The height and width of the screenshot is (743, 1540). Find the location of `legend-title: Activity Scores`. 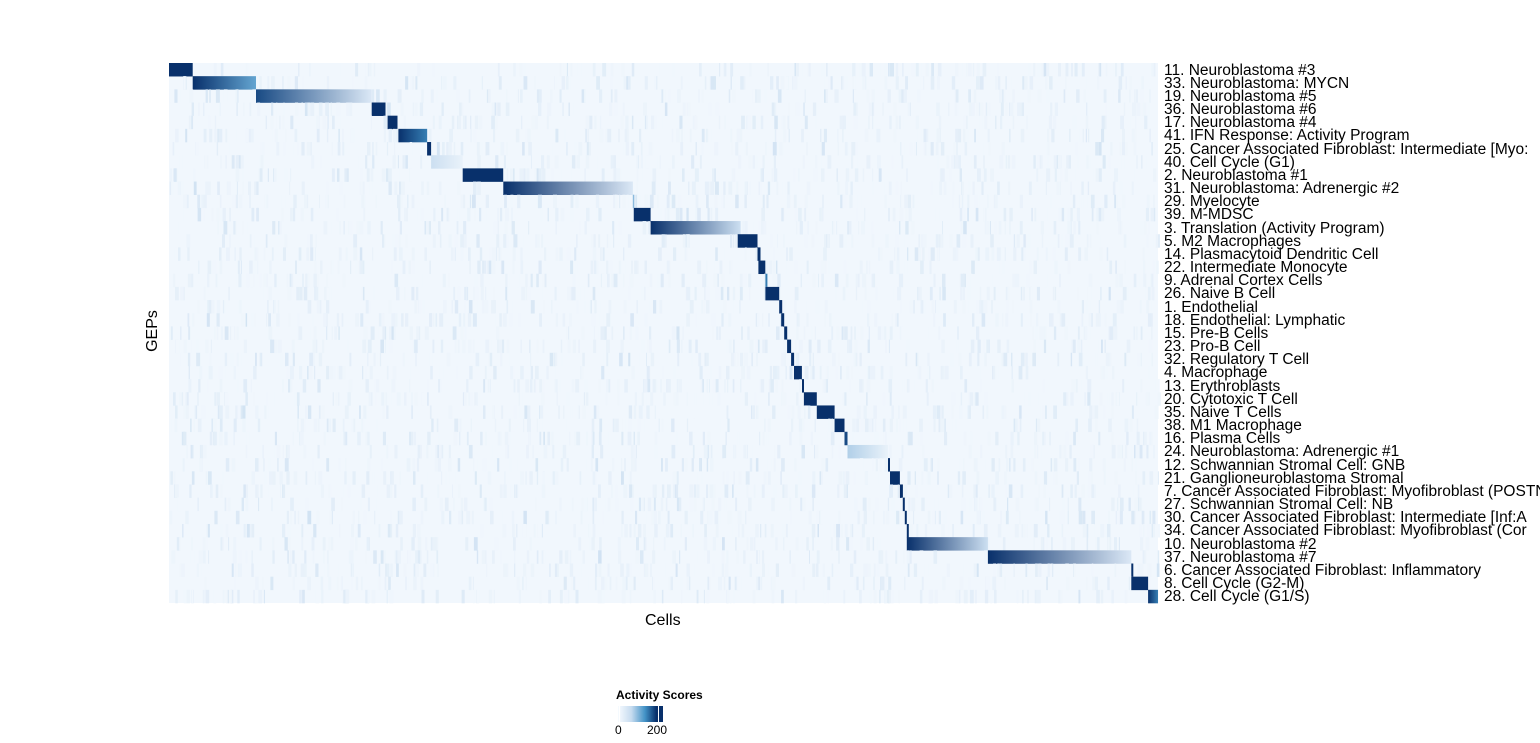

legend-title: Activity Scores is located at coordinates (659, 695).